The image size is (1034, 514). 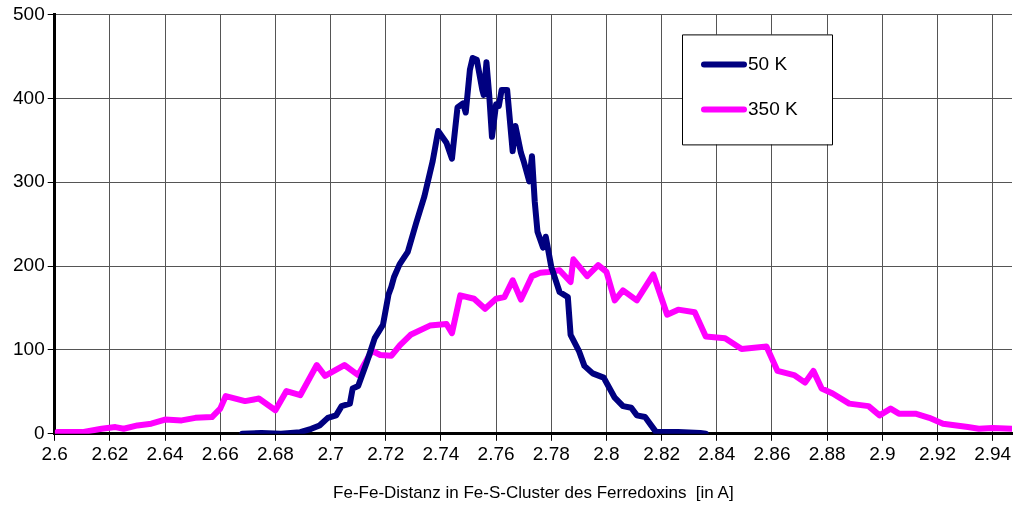 What do you see at coordinates (54, 454) in the screenshot?
I see `x-tick-label: 2.6` at bounding box center [54, 454].